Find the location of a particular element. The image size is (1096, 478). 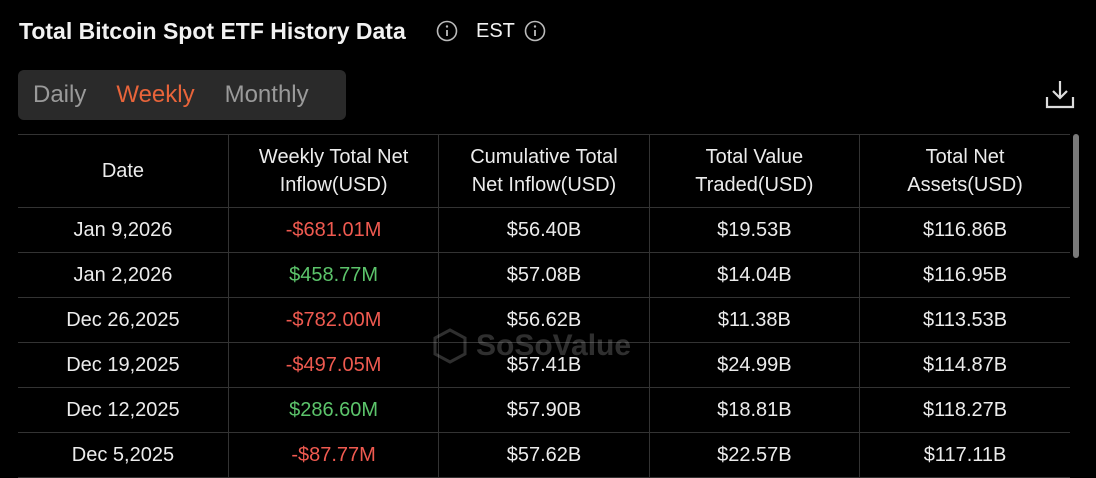

table-cell: $57.62B is located at coordinates (544, 455).